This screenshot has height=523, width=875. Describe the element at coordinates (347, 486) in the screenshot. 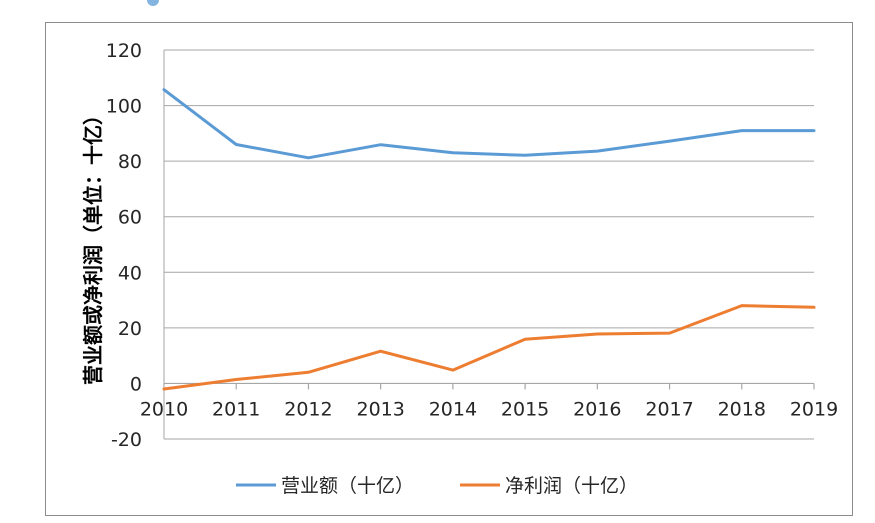

I see `legend-label: 营业额（十亿）` at that location.